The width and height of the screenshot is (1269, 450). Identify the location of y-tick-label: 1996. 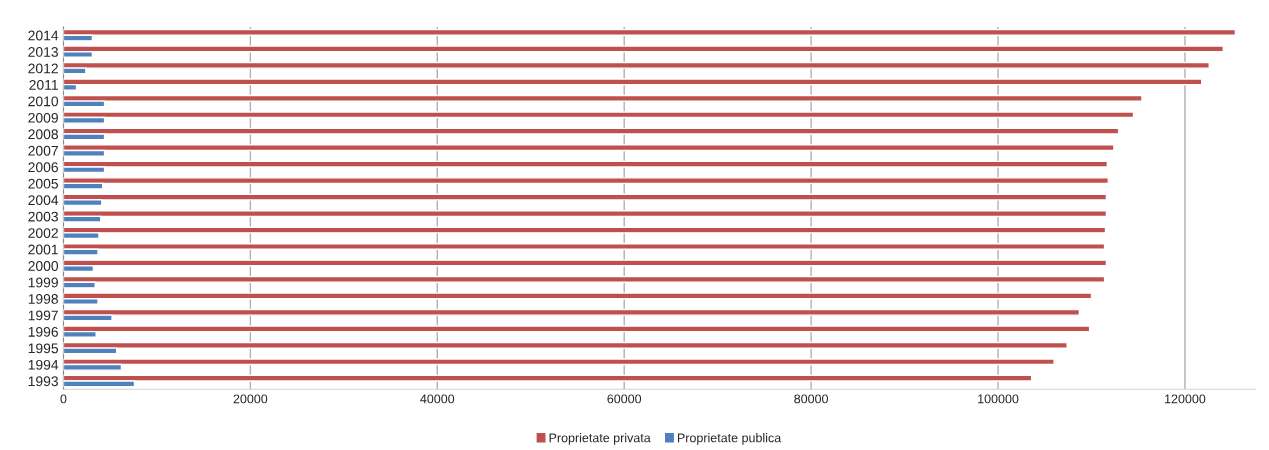
(43, 331).